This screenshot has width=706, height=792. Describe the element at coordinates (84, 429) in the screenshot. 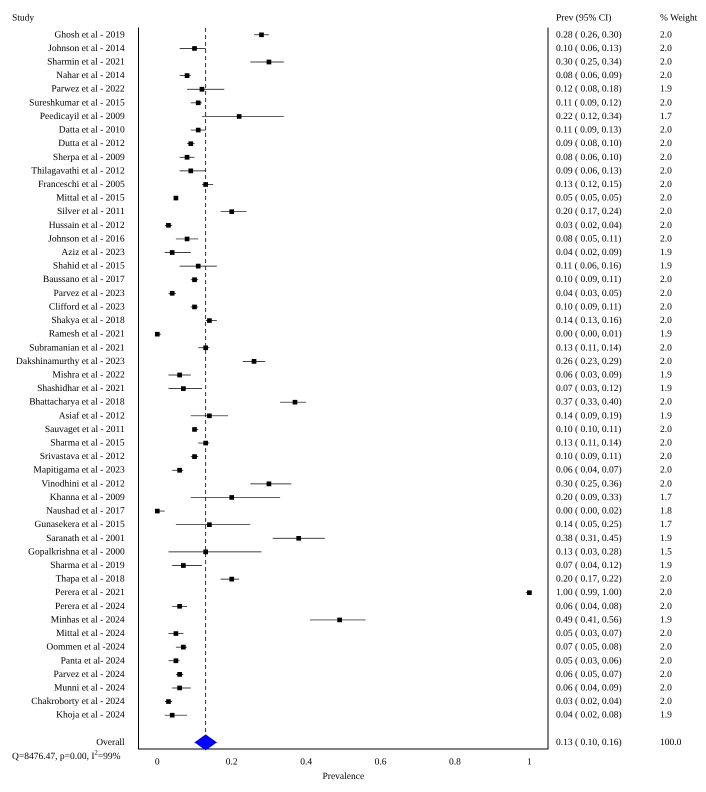

I see `y-tick-label: Sauvaget et al - 2011` at that location.